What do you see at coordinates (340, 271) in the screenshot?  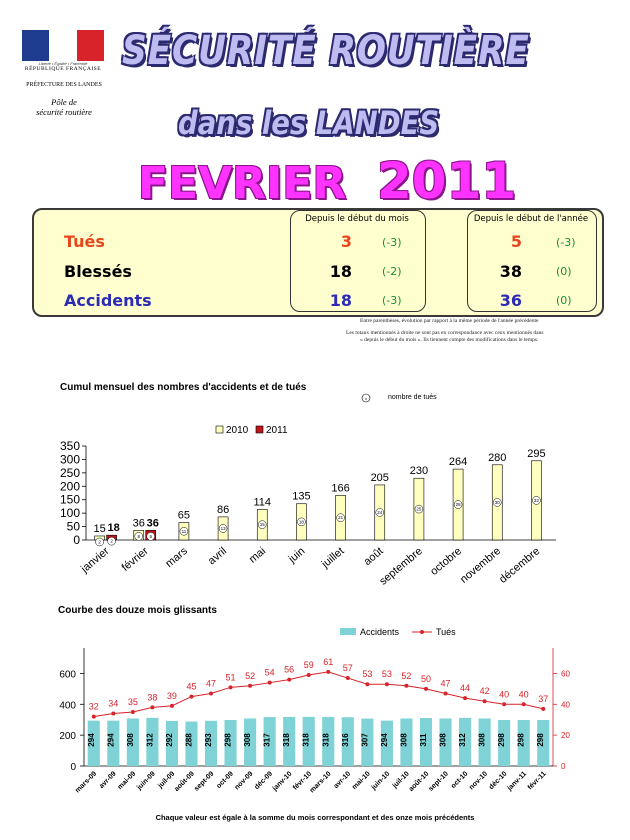 I see `blesses-month-value: 18` at bounding box center [340, 271].